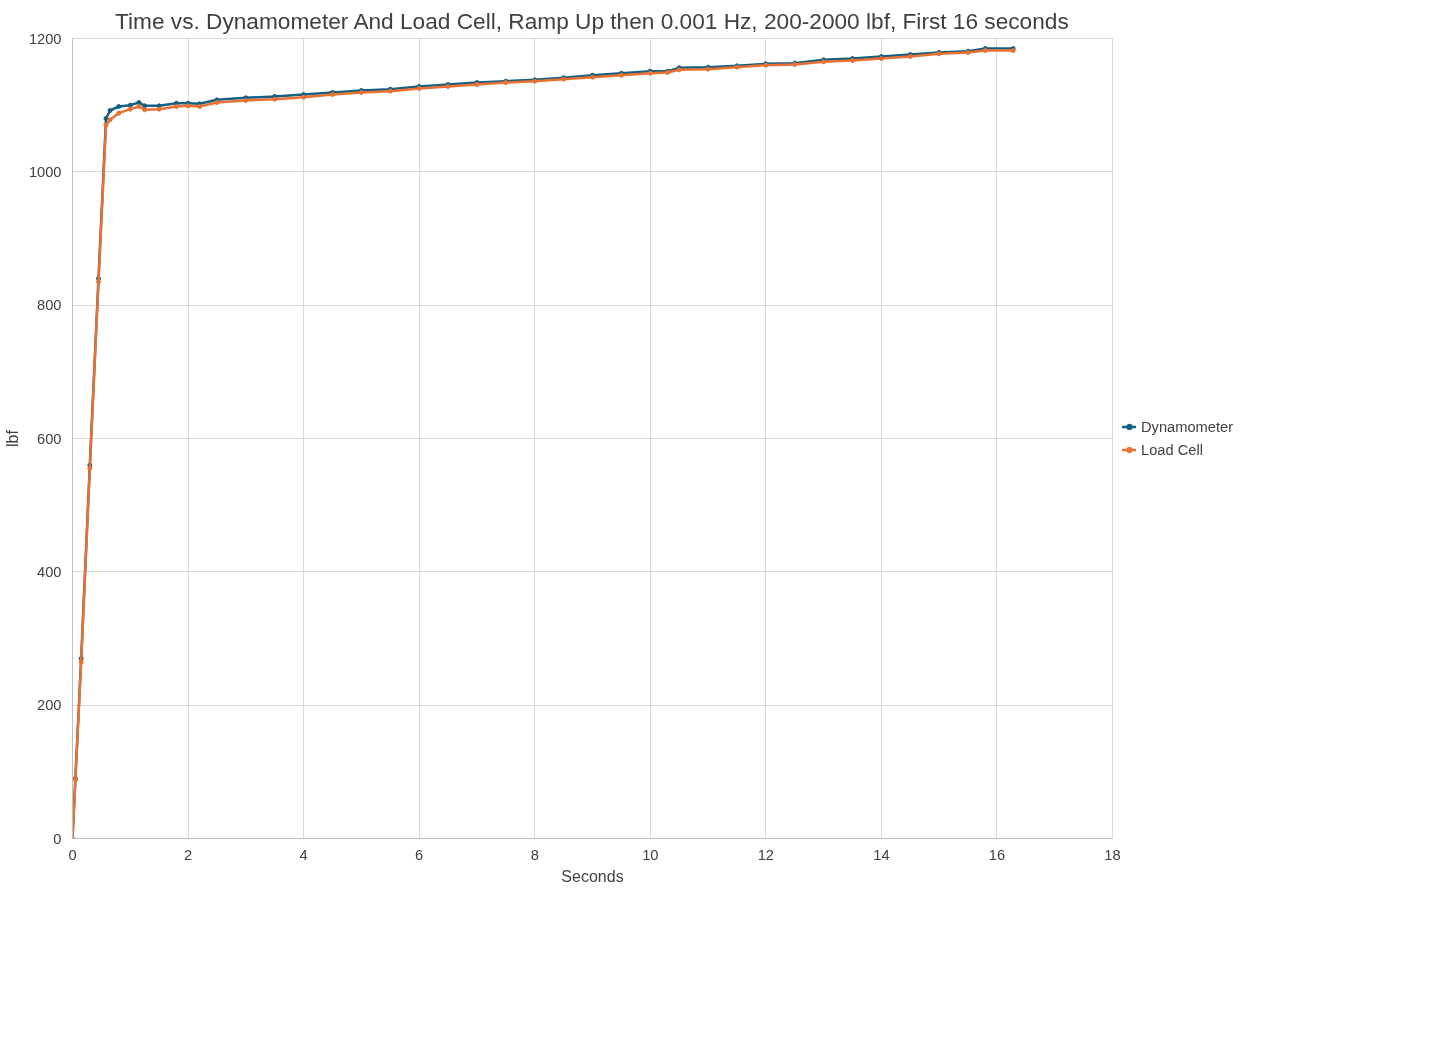 This screenshot has height=1058, width=1456. I want to click on x-tick-label: 6, so click(419, 854).